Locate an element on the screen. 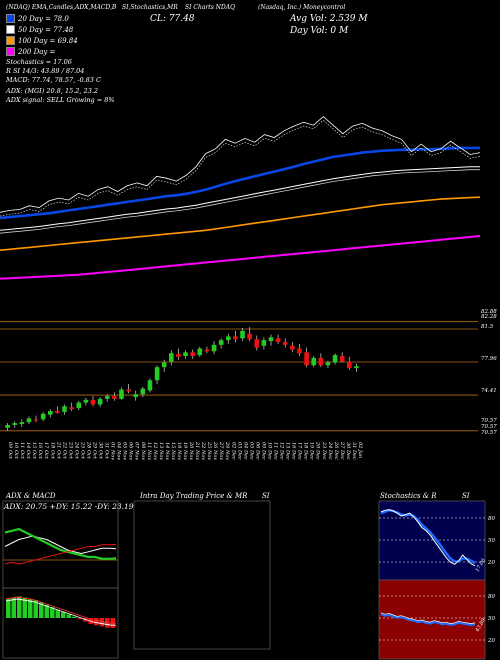  date-label: 18 Dec is located at coordinates (306, 451).